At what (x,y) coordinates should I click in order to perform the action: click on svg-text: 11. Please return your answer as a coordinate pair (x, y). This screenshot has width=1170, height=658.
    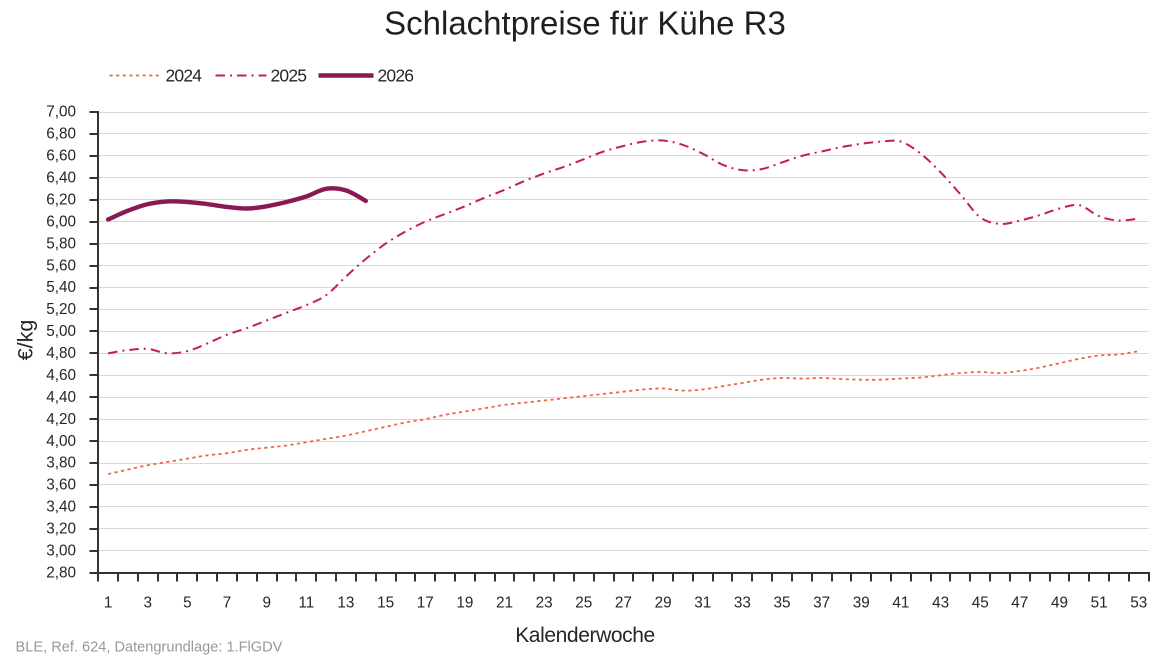
    Looking at the image, I should click on (306, 603).